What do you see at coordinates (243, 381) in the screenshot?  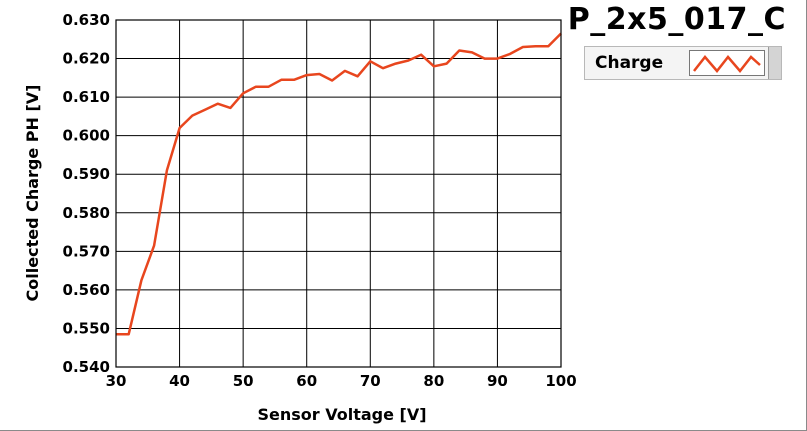 I see `x-tick-label: 50` at bounding box center [243, 381].